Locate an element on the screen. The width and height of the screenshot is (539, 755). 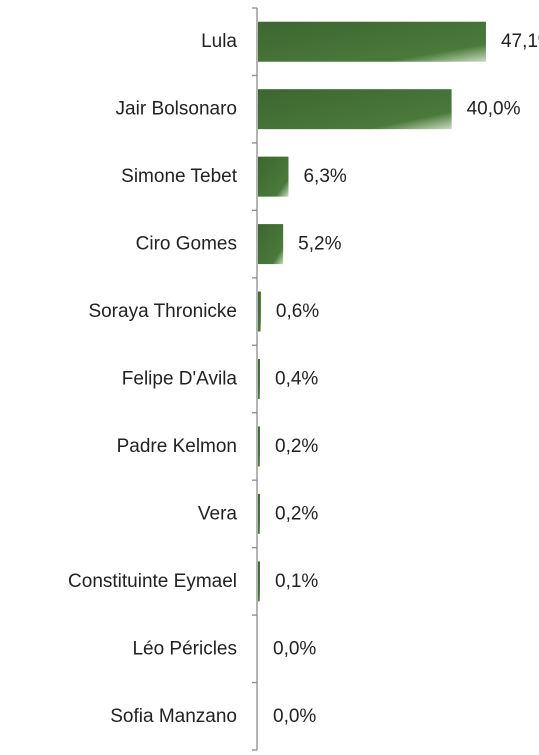
category-label: Soraya Thronicke is located at coordinates (162, 311).